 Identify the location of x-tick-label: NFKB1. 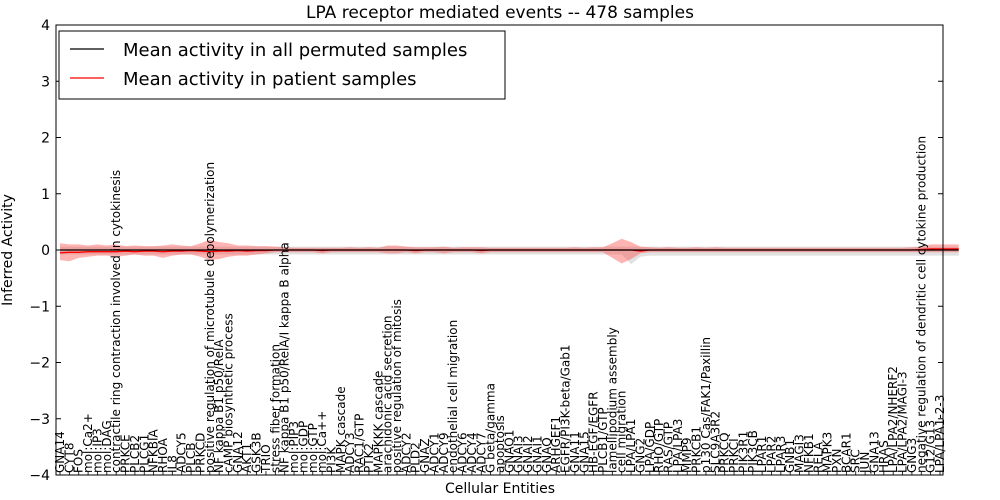
(809, 453).